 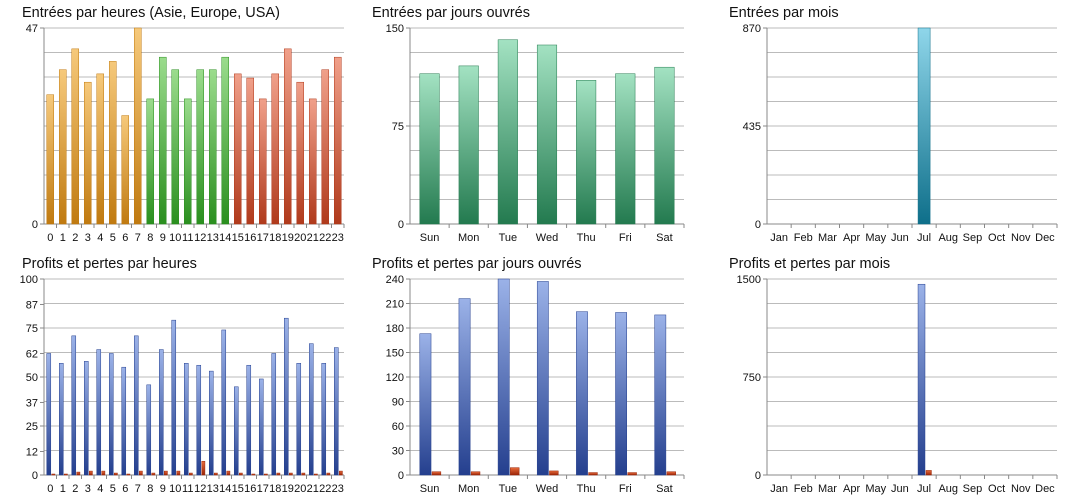 I want to click on y-tick-label: 210, so click(x=395, y=305).